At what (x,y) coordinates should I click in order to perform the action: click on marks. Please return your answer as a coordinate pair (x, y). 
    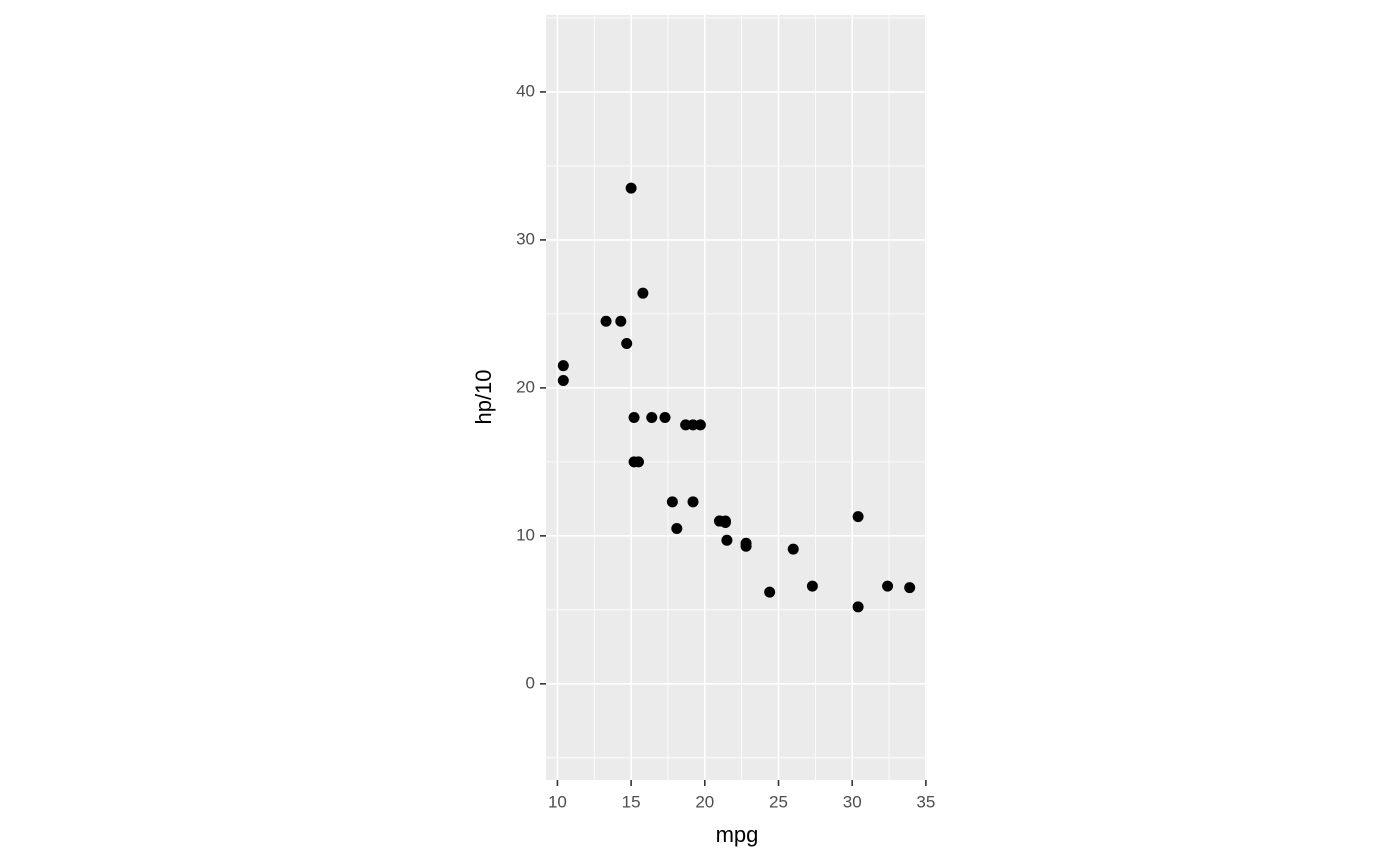
    Looking at the image, I should click on (736, 397).